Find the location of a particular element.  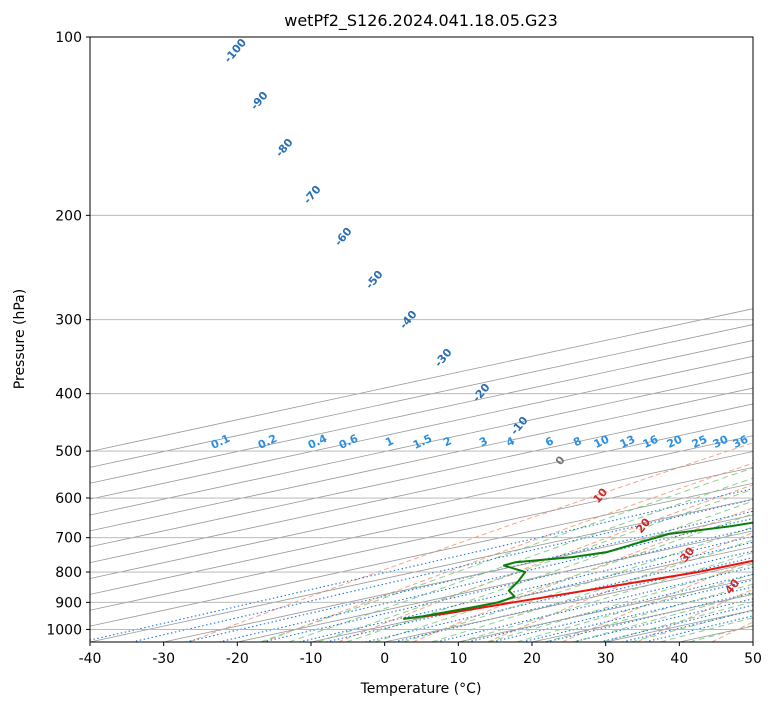

x-tick-label: -20 is located at coordinates (237, 659).